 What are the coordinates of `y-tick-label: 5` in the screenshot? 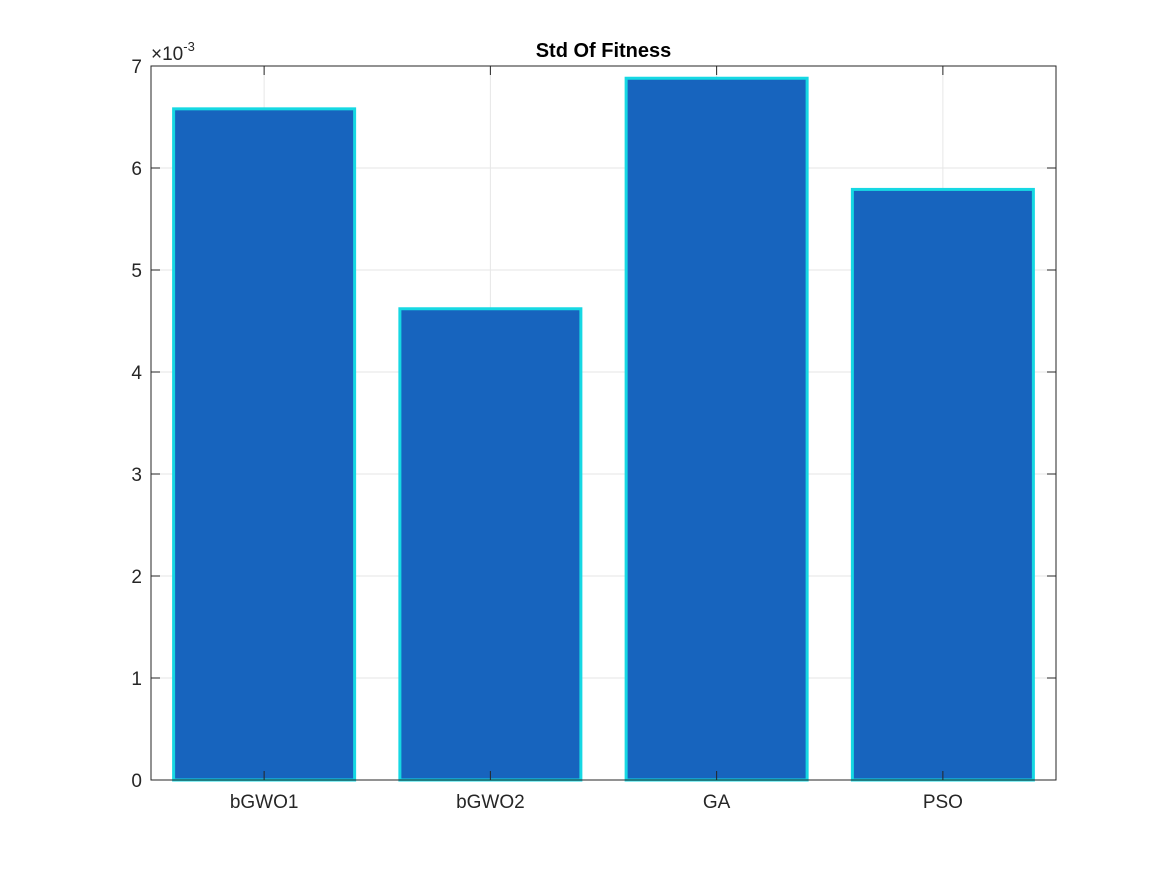 It's located at (136, 271).